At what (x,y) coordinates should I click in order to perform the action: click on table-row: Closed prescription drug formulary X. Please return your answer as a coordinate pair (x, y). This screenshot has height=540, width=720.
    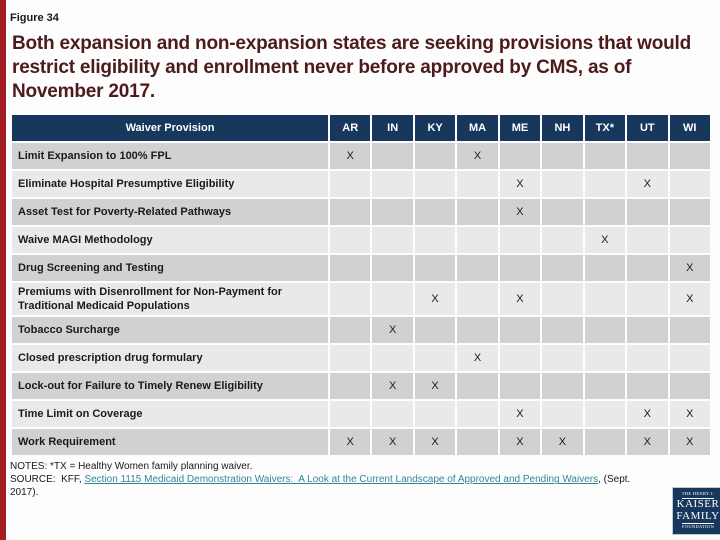
    Looking at the image, I should click on (361, 358).